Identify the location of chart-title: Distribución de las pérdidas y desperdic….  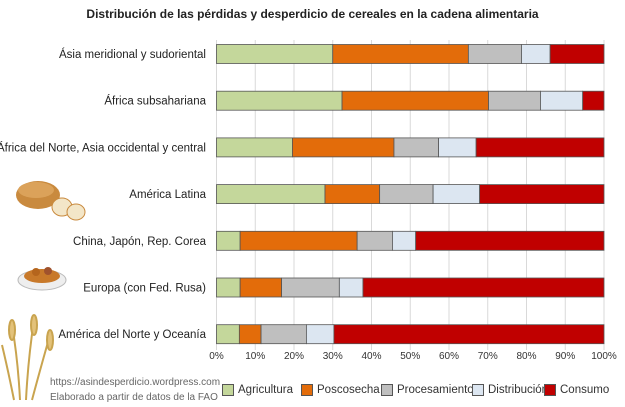
(312, 14).